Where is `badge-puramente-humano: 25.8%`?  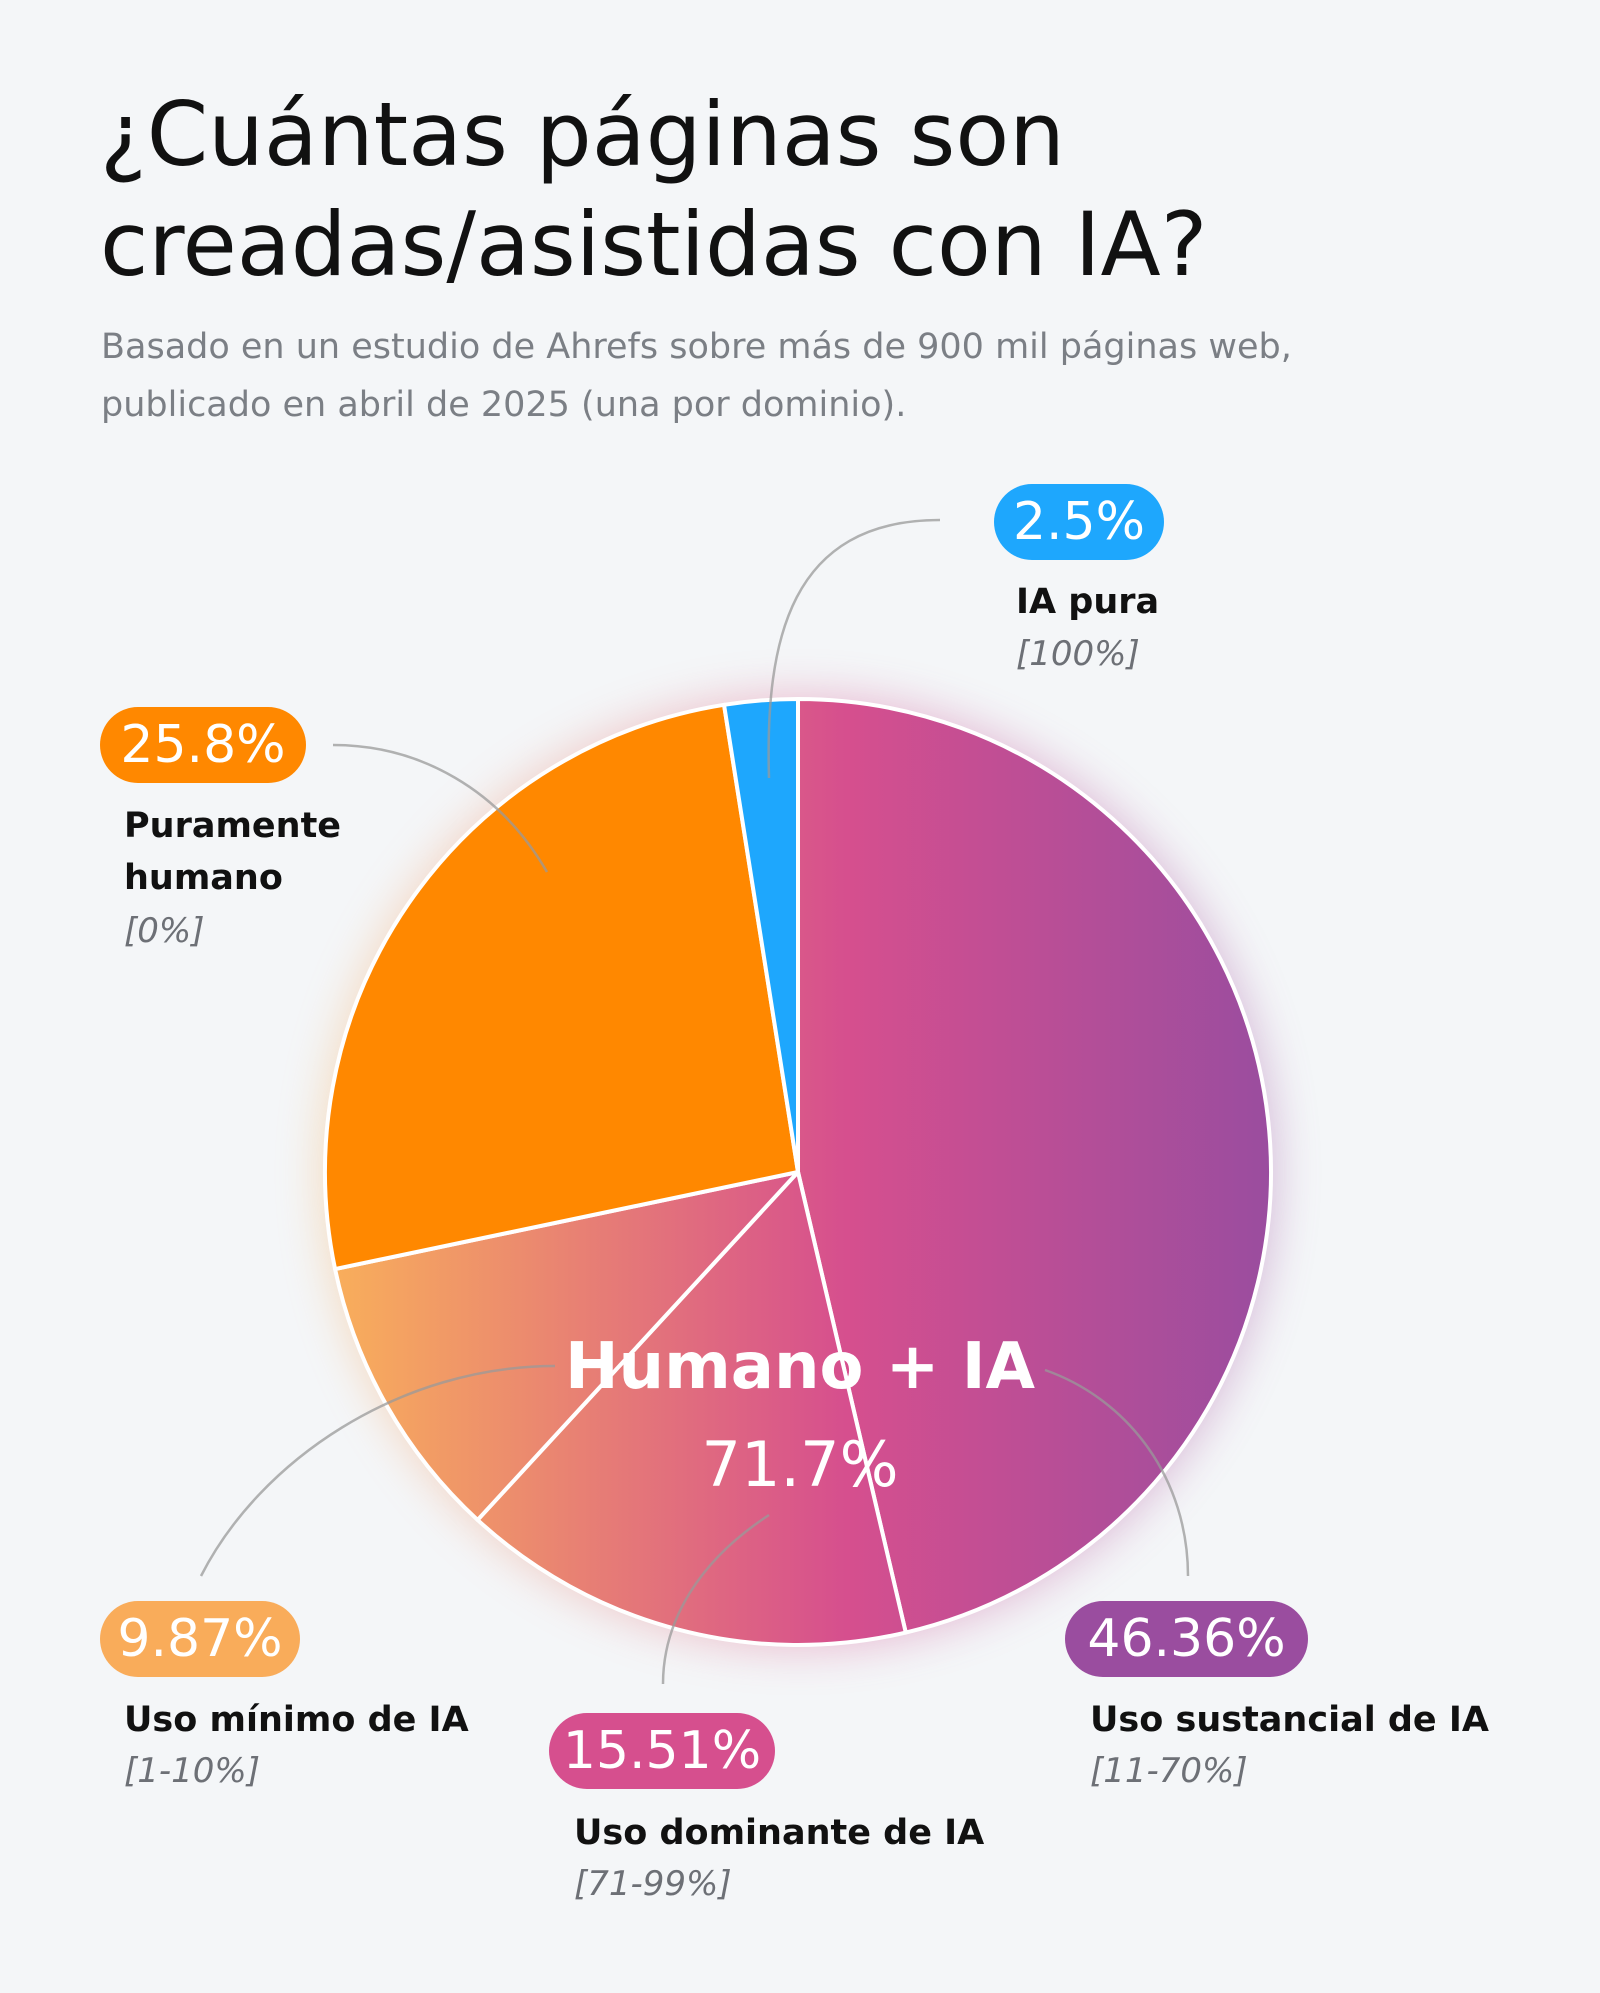
badge-puramente-humano: 25.8% is located at coordinates (203, 745).